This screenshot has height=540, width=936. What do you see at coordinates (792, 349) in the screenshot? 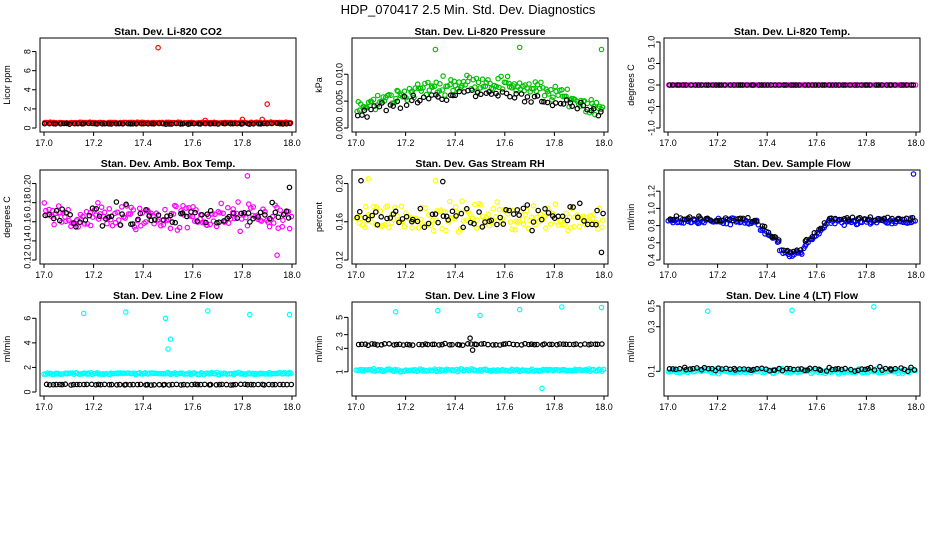
I see `plot-frame` at bounding box center [792, 349].